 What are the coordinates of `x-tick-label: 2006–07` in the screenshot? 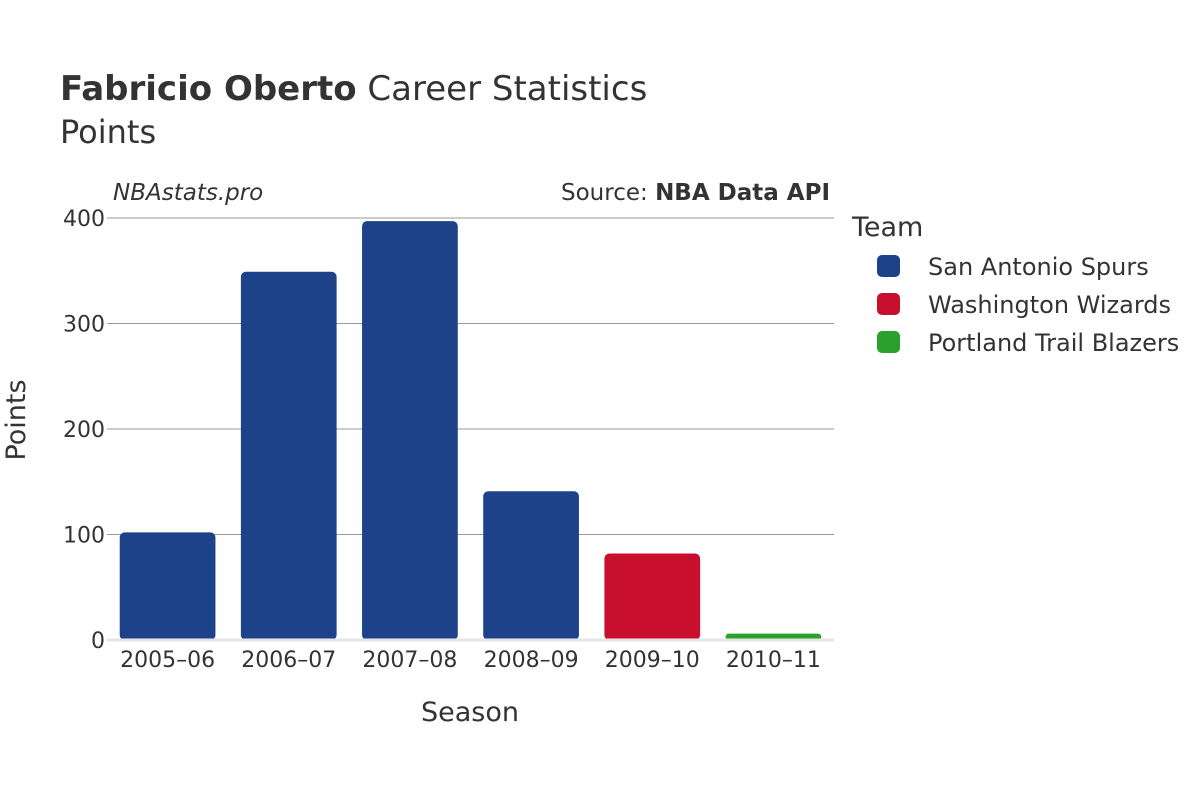 It's located at (288, 660).